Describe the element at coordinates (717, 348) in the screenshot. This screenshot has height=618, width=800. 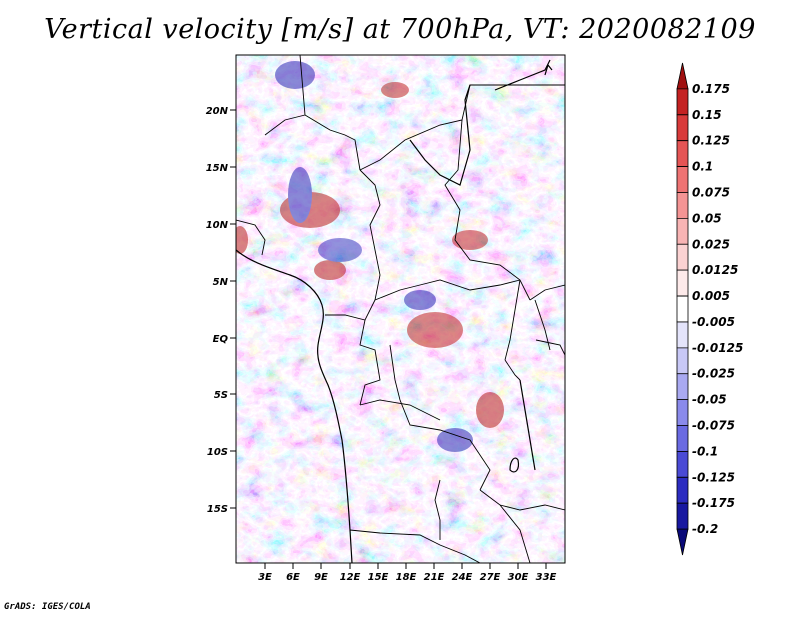
I see `colorbar-label: -0.0125` at that location.